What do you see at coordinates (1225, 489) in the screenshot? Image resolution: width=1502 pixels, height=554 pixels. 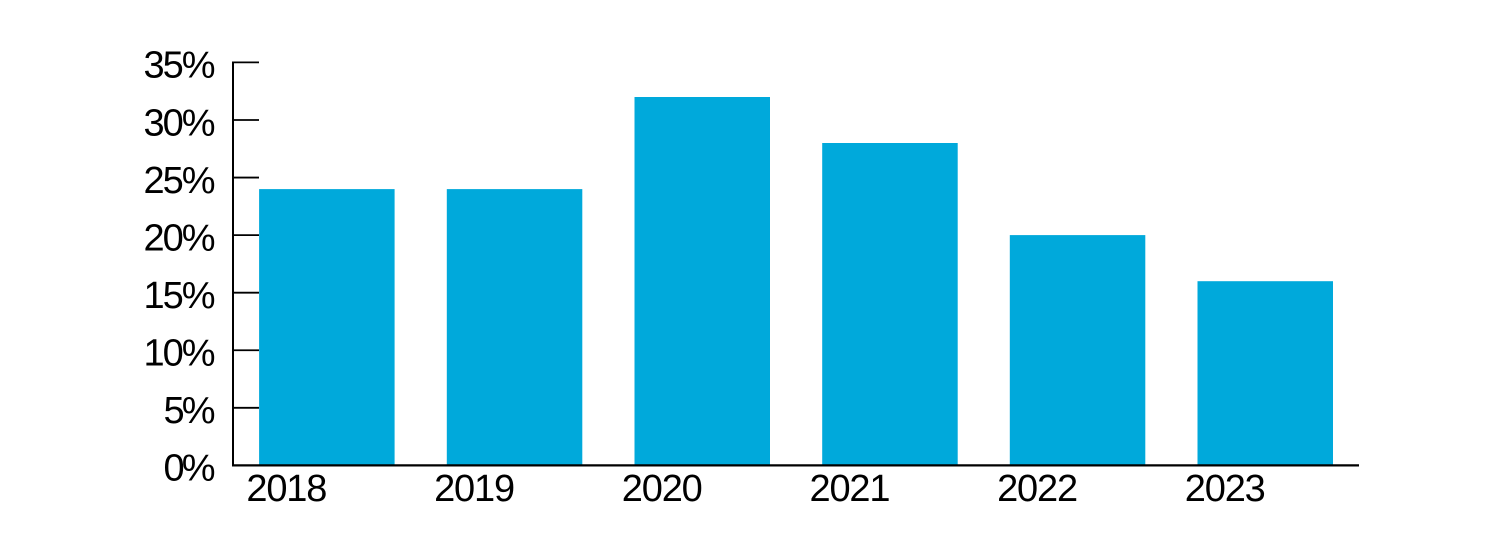 I see `svg-text: 2023` at bounding box center [1225, 489].